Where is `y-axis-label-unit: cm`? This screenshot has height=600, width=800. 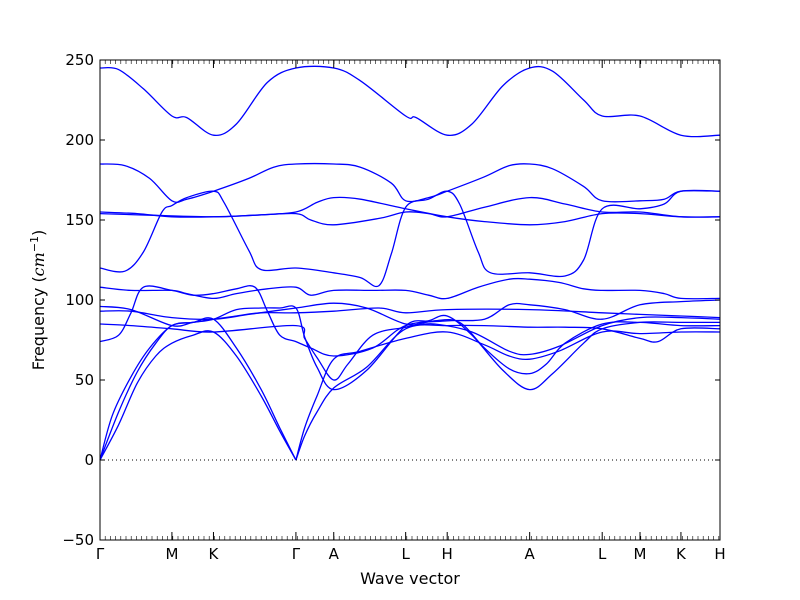
y-axis-label-unit: cm is located at coordinates (38, 264).